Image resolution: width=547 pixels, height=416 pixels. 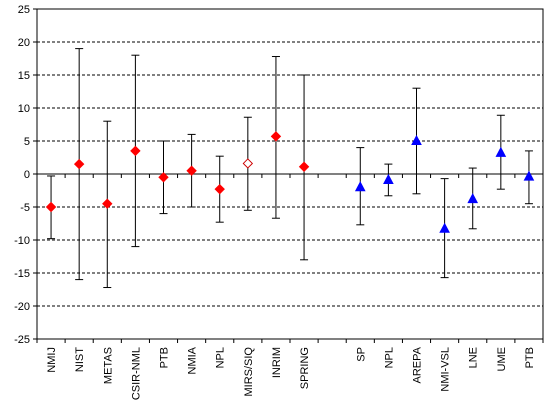 I want to click on x-tick-label: CSIR-NML, so click(x=136, y=373).